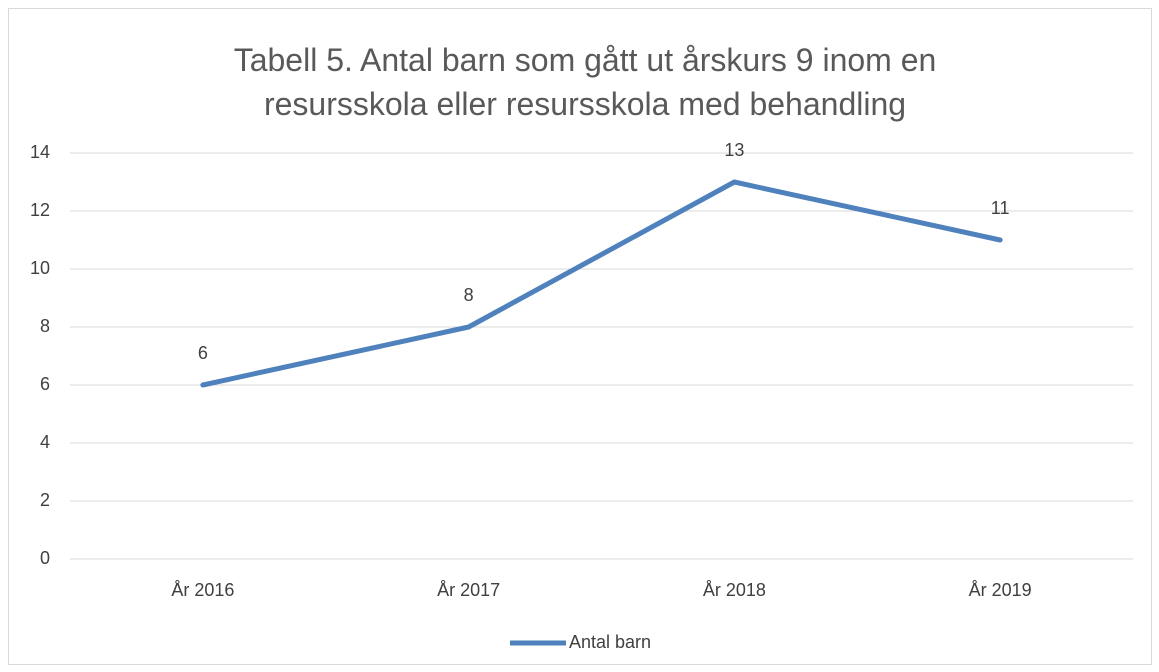  I want to click on y-tick-label: 14, so click(40, 152).